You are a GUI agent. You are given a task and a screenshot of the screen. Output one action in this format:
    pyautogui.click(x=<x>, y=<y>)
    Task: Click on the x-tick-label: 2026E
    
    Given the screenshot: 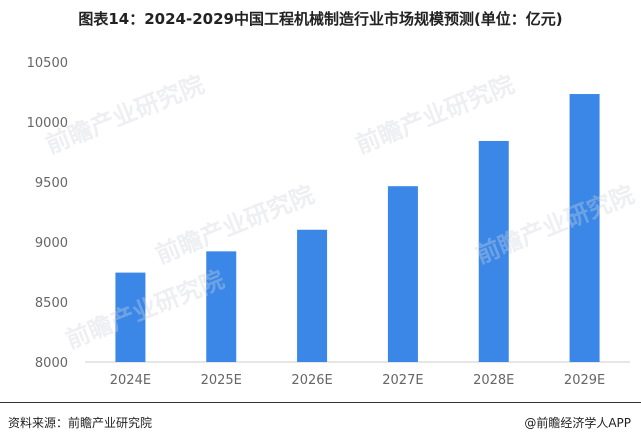 What is the action you would take?
    pyautogui.click(x=311, y=380)
    